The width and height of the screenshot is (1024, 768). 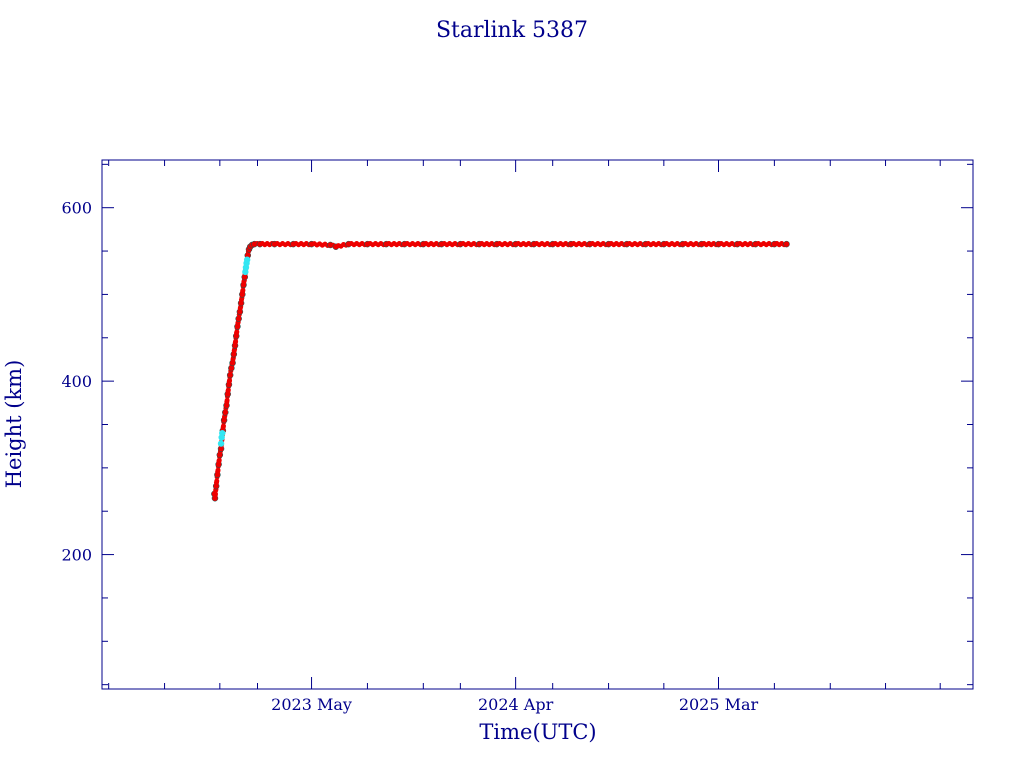 What do you see at coordinates (516, 704) in the screenshot?
I see `x-tick-label: 2024 Apr` at bounding box center [516, 704].